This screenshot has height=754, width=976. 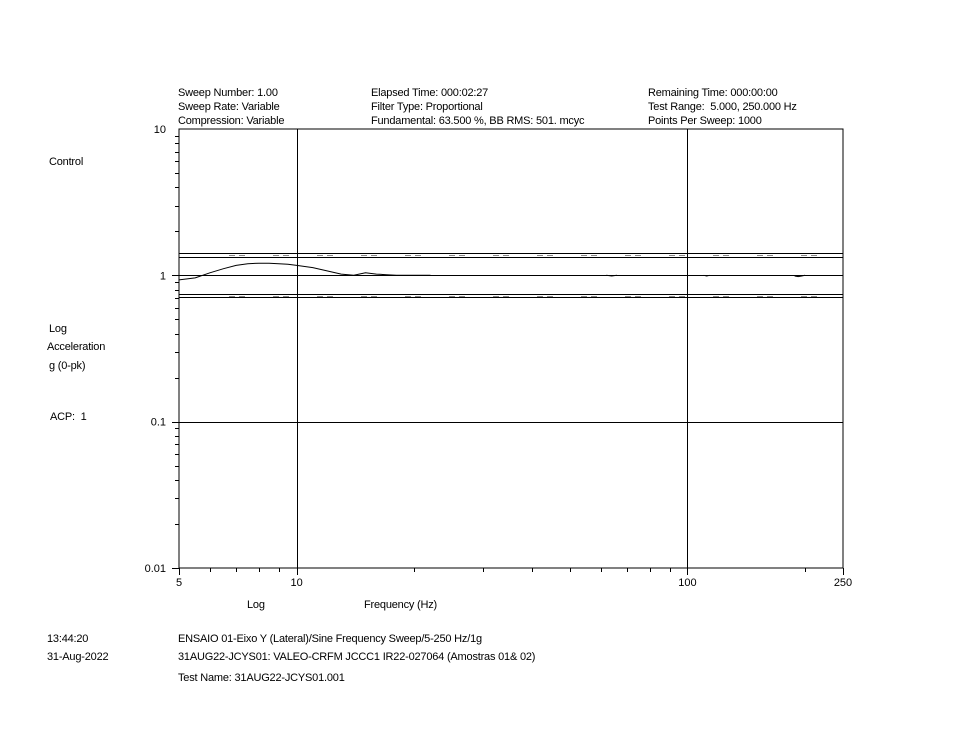 What do you see at coordinates (76, 347) in the screenshot?
I see `acceleration-label: Acceleration` at bounding box center [76, 347].